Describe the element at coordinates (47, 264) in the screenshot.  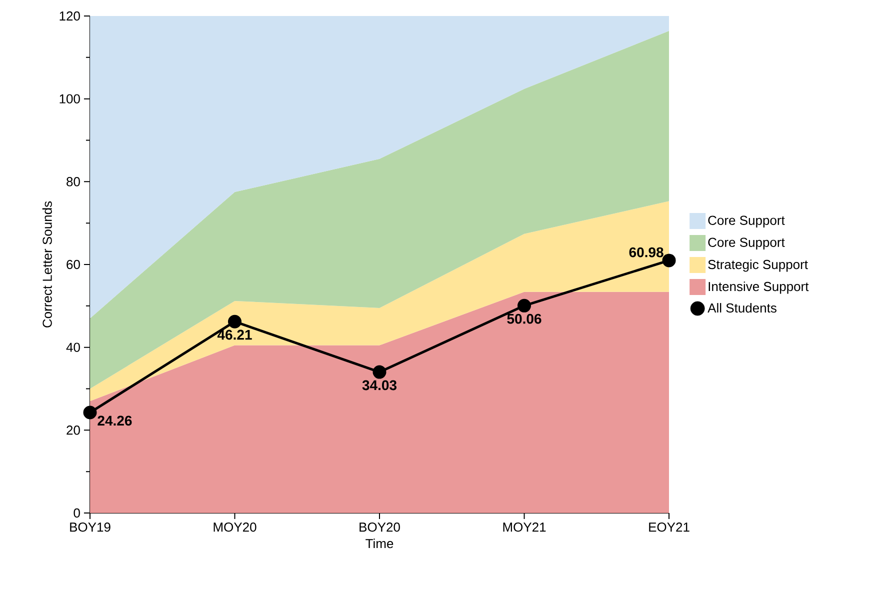
I see `y-axis-title: Correct Letter Sounds` at that location.